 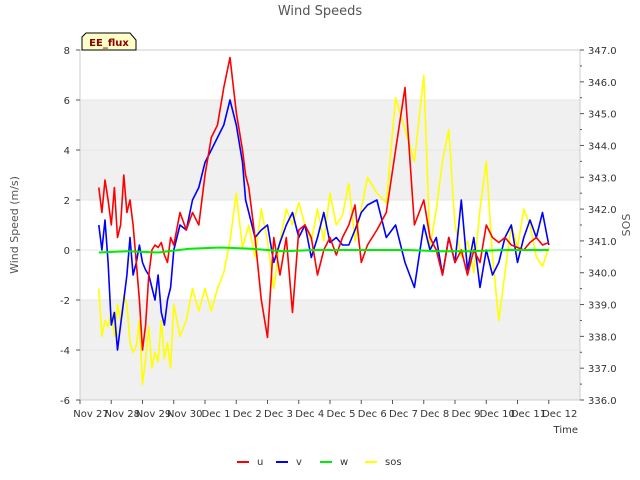 What do you see at coordinates (372, 414) in the screenshot?
I see `x-tick-label-9: Dec 6` at bounding box center [372, 414].